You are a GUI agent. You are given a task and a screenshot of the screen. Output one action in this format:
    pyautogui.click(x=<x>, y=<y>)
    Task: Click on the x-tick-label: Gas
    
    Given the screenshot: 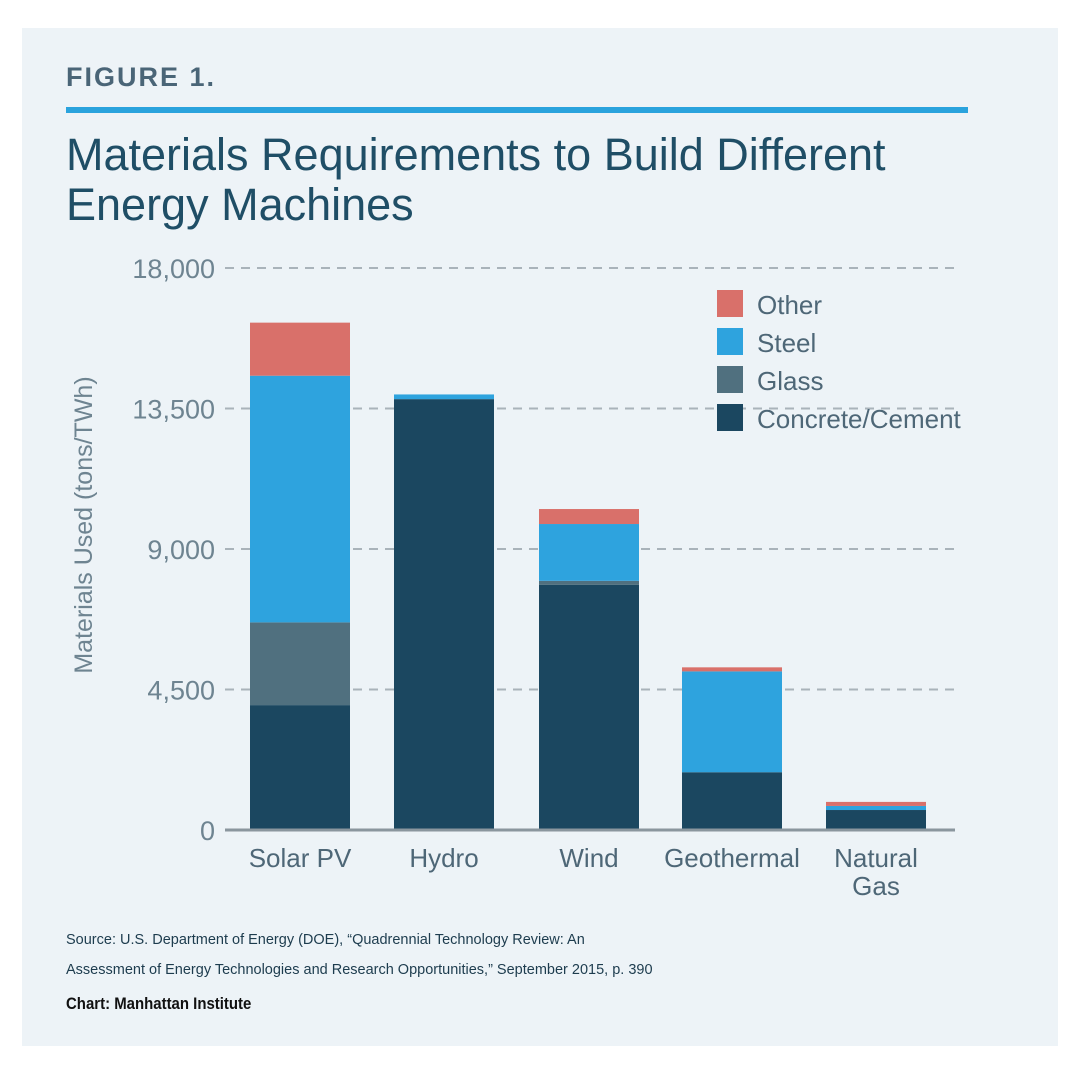 What is the action you would take?
    pyautogui.click(x=876, y=886)
    